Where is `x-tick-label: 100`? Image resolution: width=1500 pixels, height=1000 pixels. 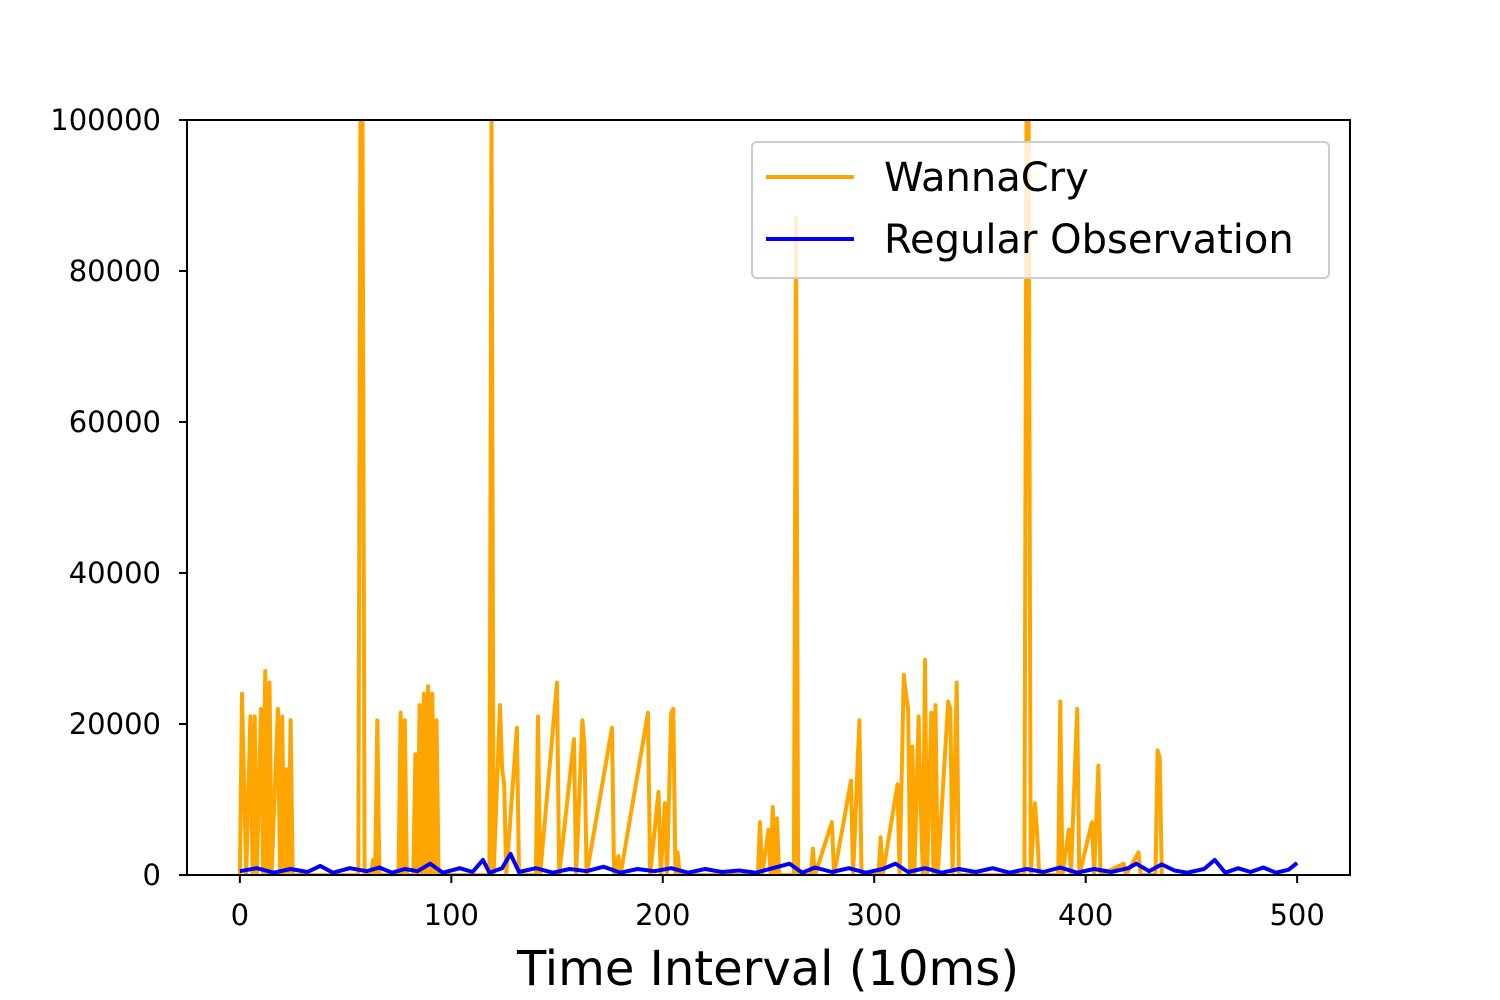
x-tick-label: 100 is located at coordinates (451, 915).